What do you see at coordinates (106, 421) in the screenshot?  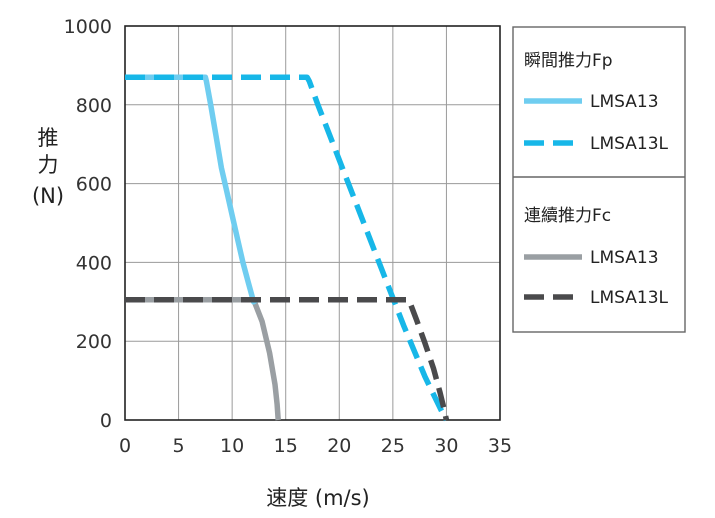 I see `y-tick-label: 0` at bounding box center [106, 421].